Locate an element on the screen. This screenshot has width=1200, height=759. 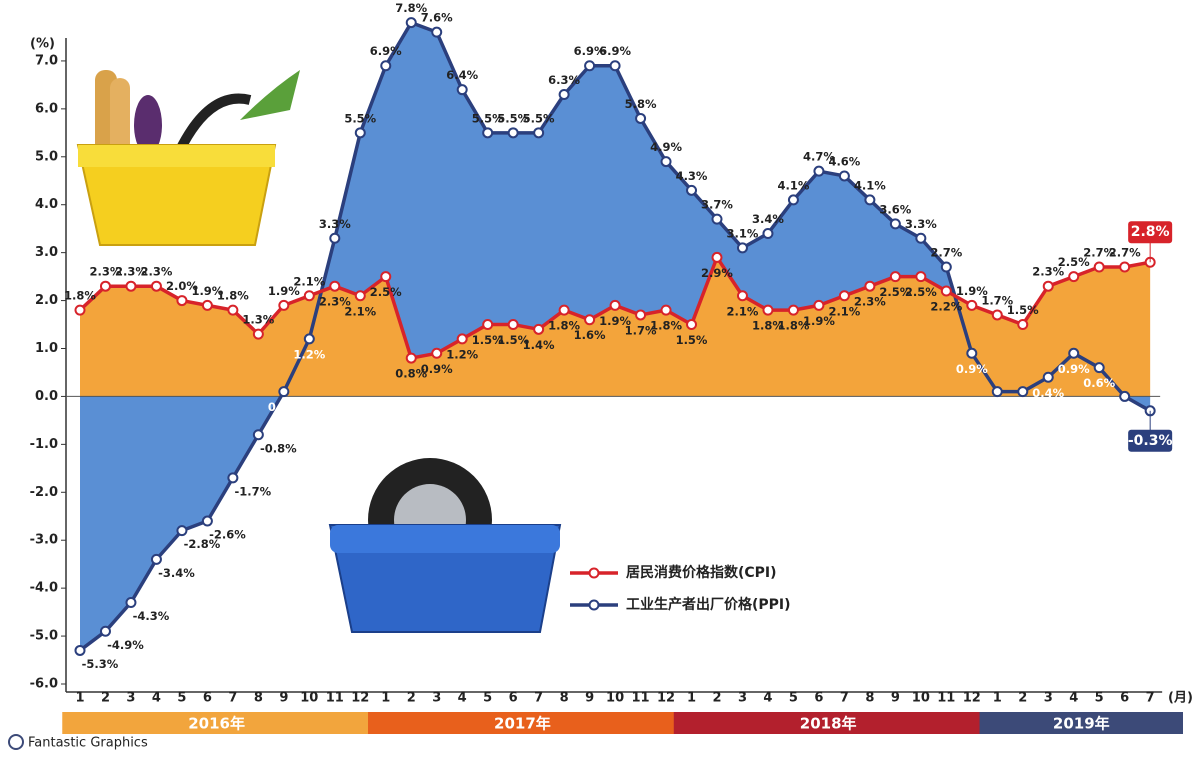
value-label: 2.9% is located at coordinates (717, 273).